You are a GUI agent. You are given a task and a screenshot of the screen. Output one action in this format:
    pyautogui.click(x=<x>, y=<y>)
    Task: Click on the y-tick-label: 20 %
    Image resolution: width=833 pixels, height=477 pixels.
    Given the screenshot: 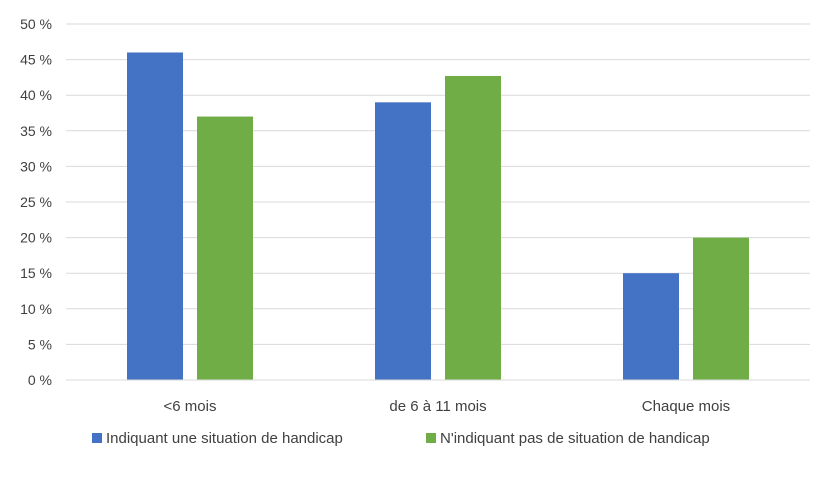 What is the action you would take?
    pyautogui.click(x=36, y=238)
    